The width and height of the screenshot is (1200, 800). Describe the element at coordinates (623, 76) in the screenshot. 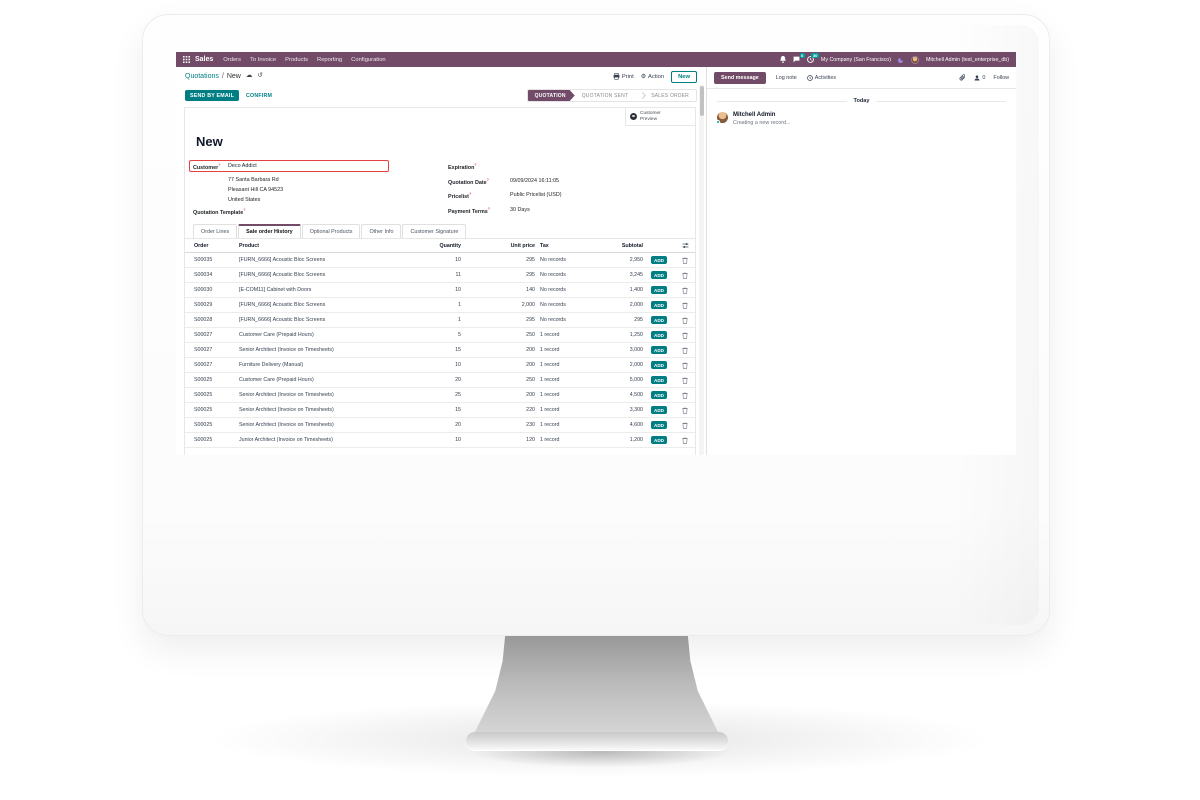

I see `print-button: Print` at that location.